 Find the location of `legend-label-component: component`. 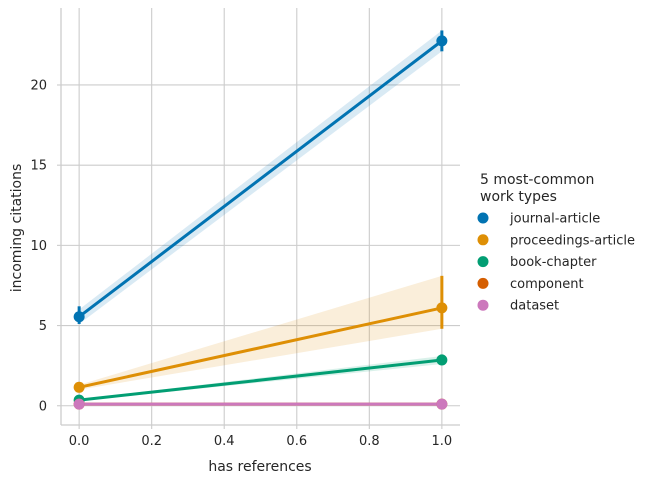

legend-label-component: component is located at coordinates (547, 284).